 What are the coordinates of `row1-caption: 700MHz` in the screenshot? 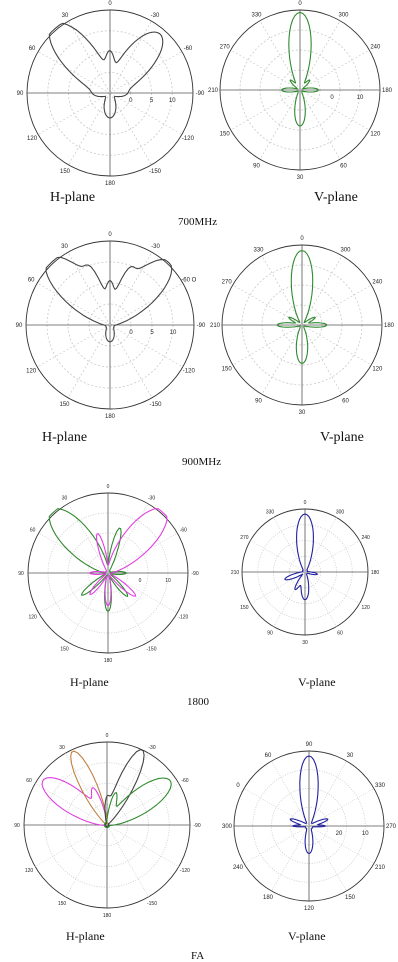 It's located at (198, 222).